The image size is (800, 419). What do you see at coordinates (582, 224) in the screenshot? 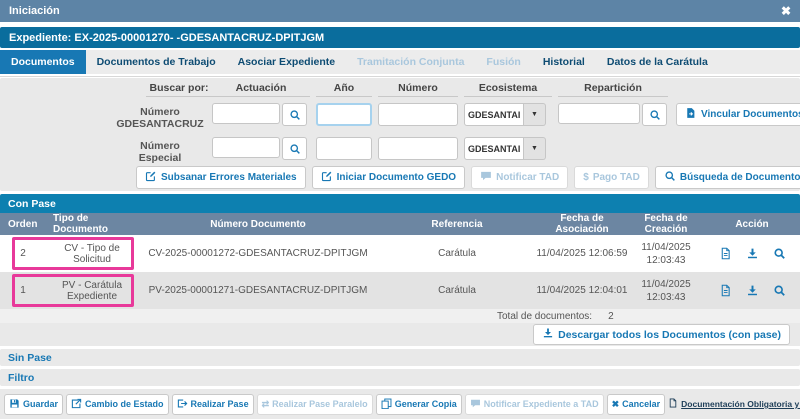
I see `header-fecha-asociacion: Fecha de Asociación` at bounding box center [582, 224].